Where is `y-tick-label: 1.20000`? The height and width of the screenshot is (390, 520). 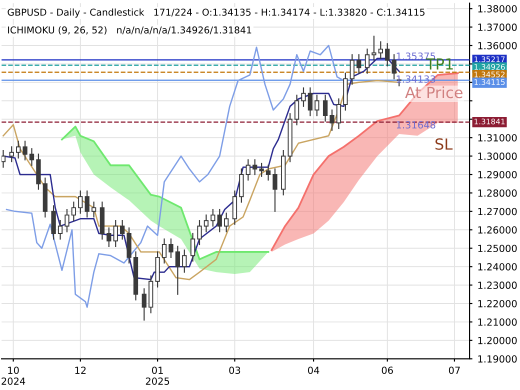 y-tick-label: 1.20000 is located at coordinates (497, 340).